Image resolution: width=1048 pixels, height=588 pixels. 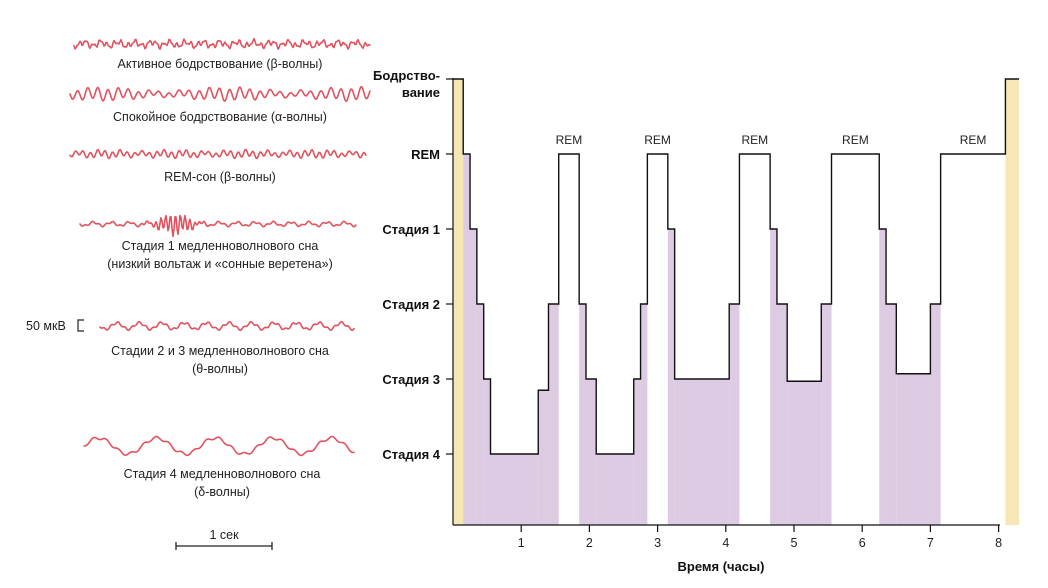 I want to click on wave-caption-stage-2-3-line-1: Стадии 2 и 3 медленноволнового сна, so click(x=220, y=351).